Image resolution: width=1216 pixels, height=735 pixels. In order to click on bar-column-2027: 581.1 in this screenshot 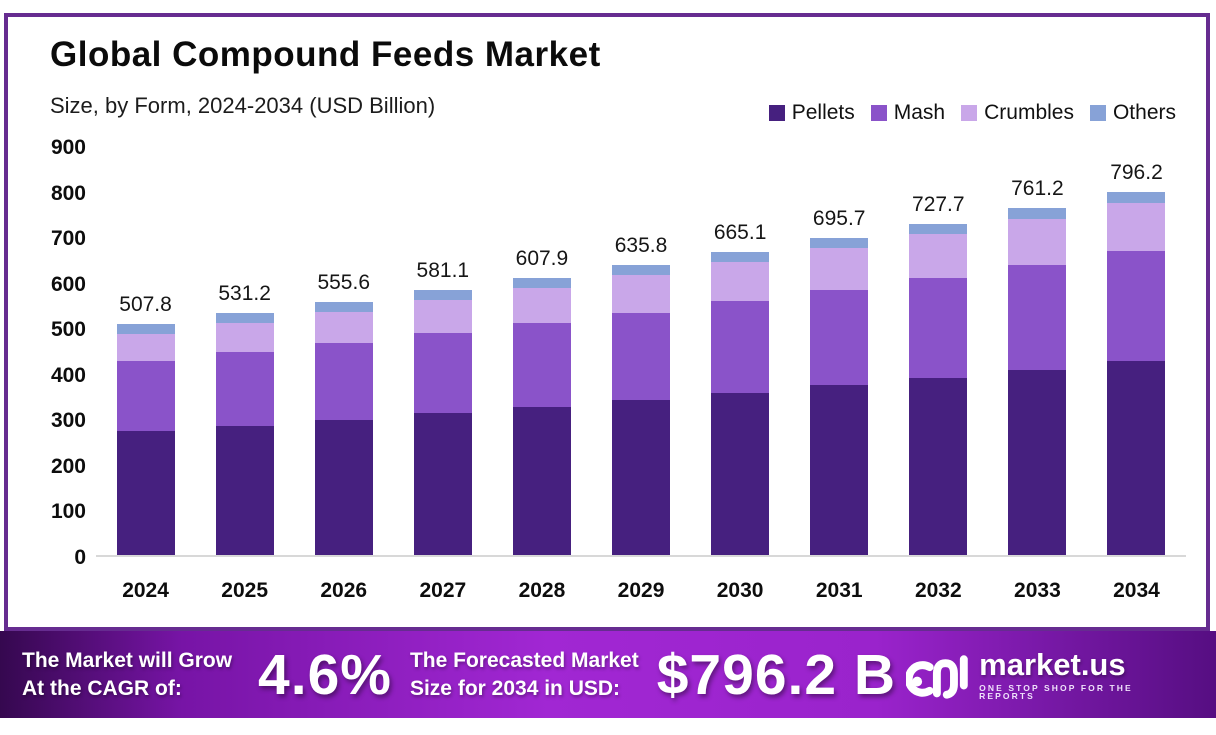, I will do `click(442, 351)`.